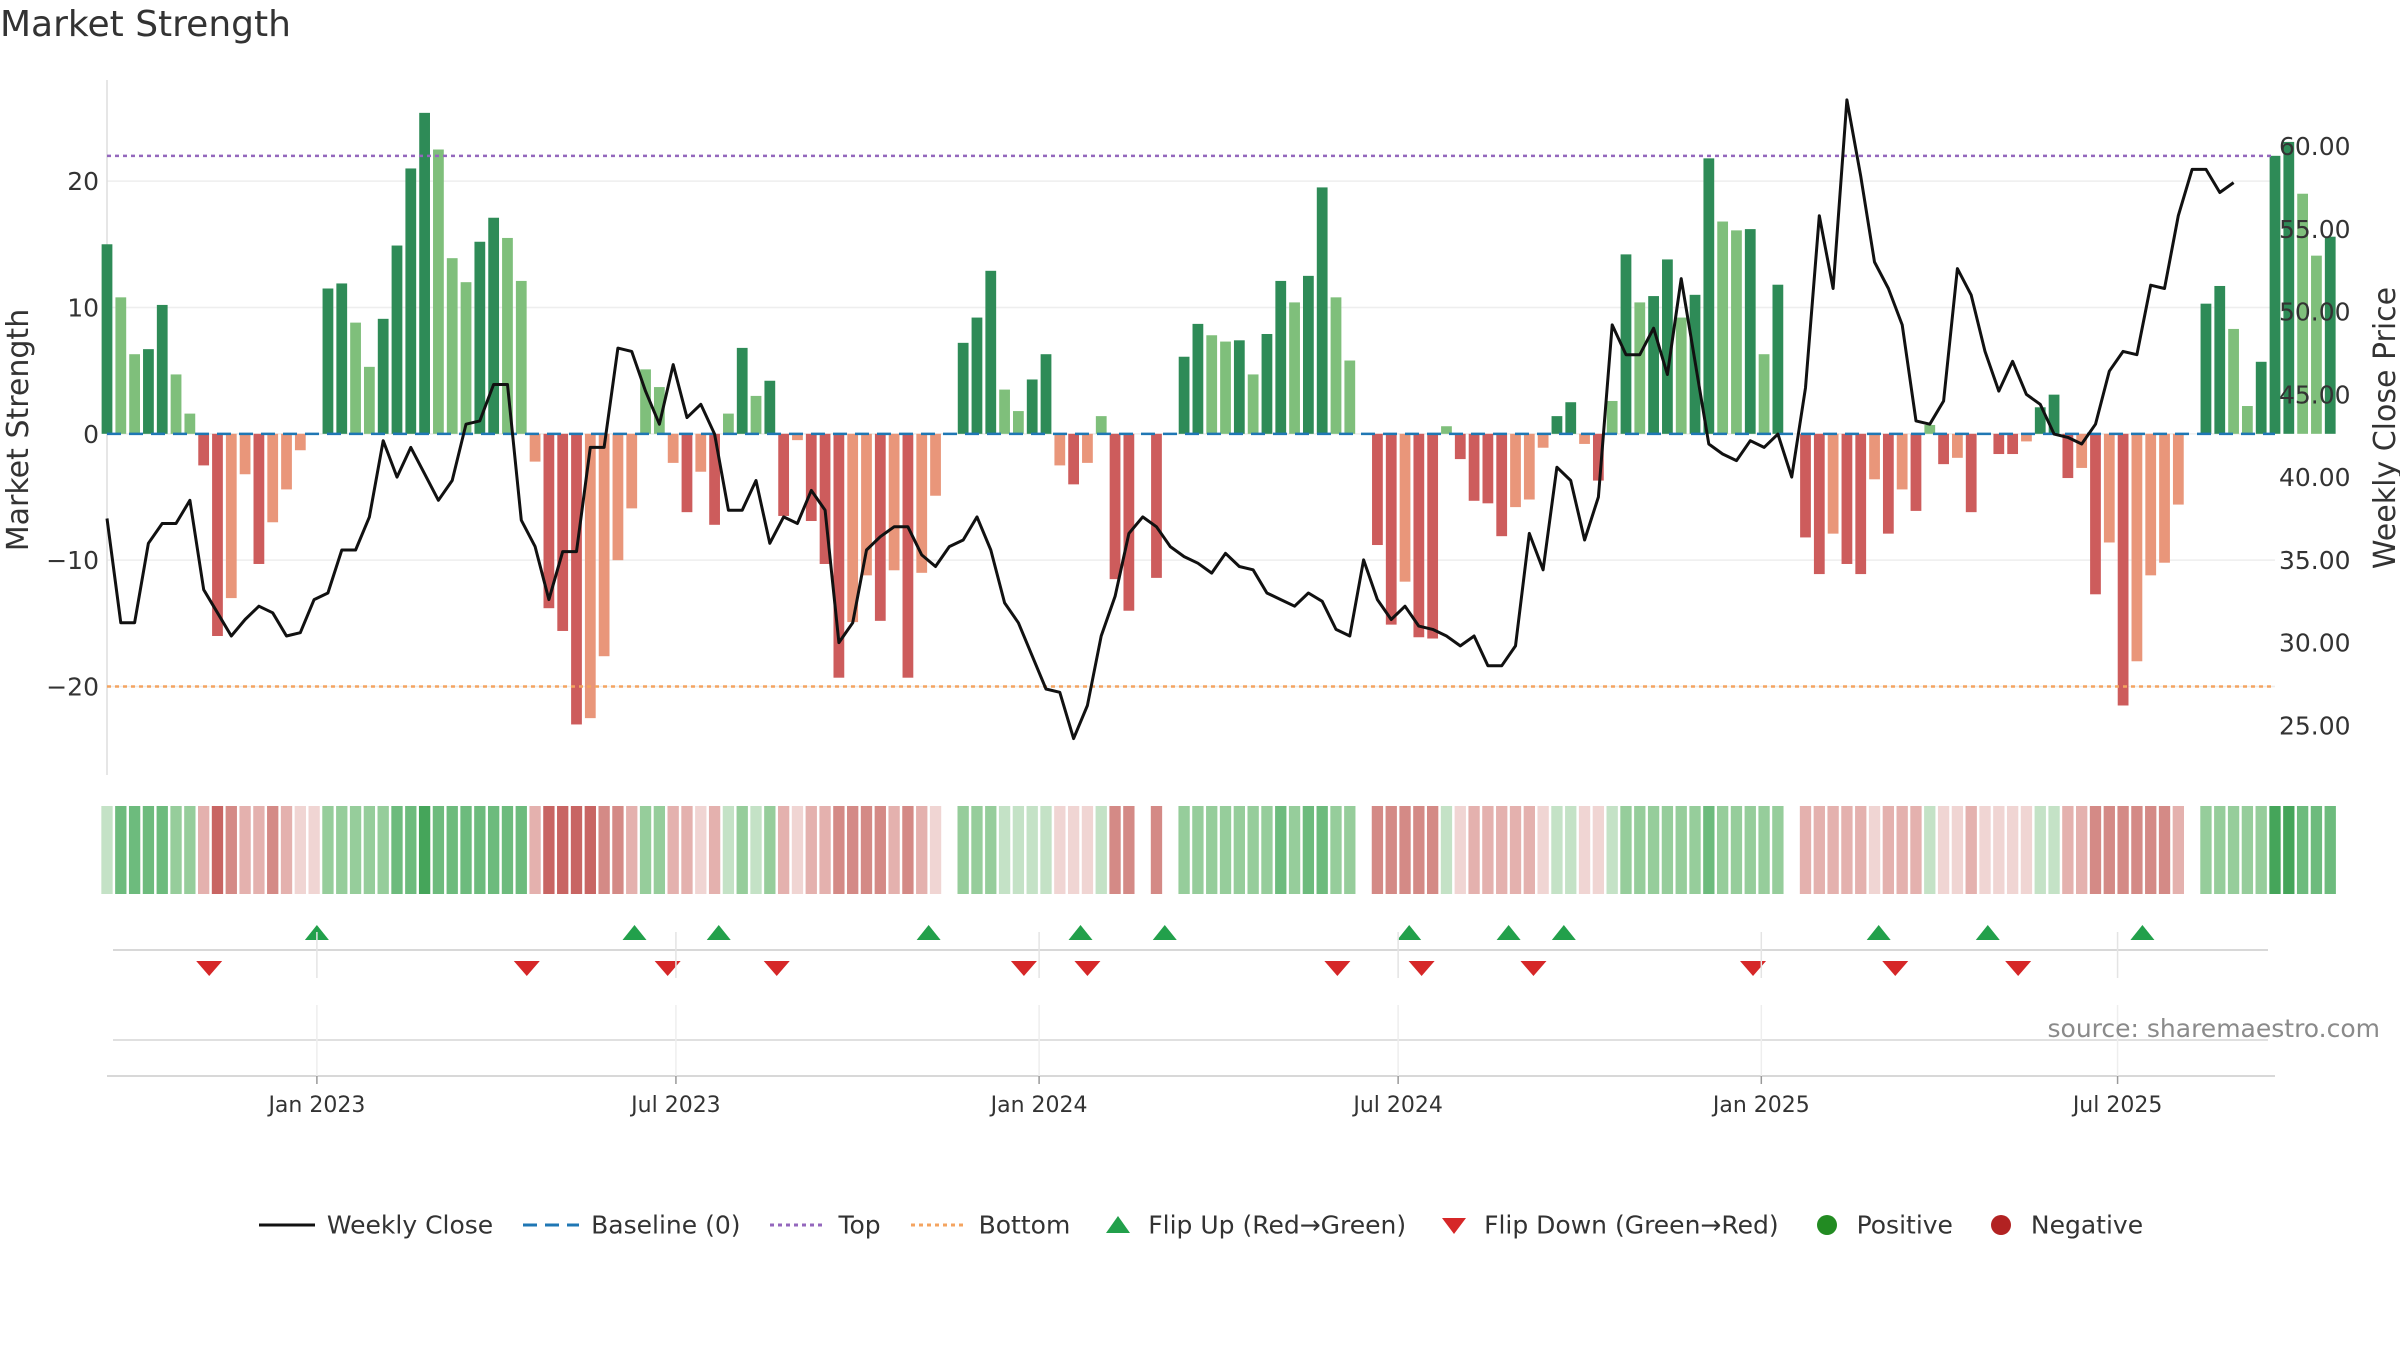 The image size is (2400, 1350). Describe the element at coordinates (2315, 560) in the screenshot. I see `y2-tick-label: 35.00` at that location.